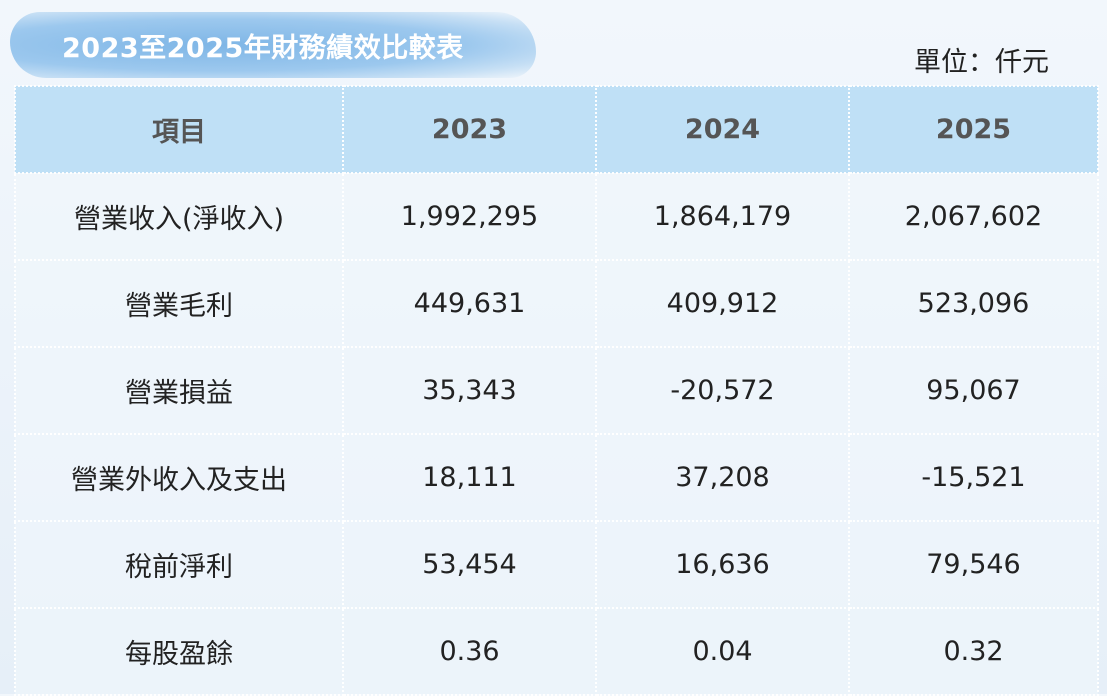 The height and width of the screenshot is (696, 1107). I want to click on cell: 1,864,179, so click(722, 216).